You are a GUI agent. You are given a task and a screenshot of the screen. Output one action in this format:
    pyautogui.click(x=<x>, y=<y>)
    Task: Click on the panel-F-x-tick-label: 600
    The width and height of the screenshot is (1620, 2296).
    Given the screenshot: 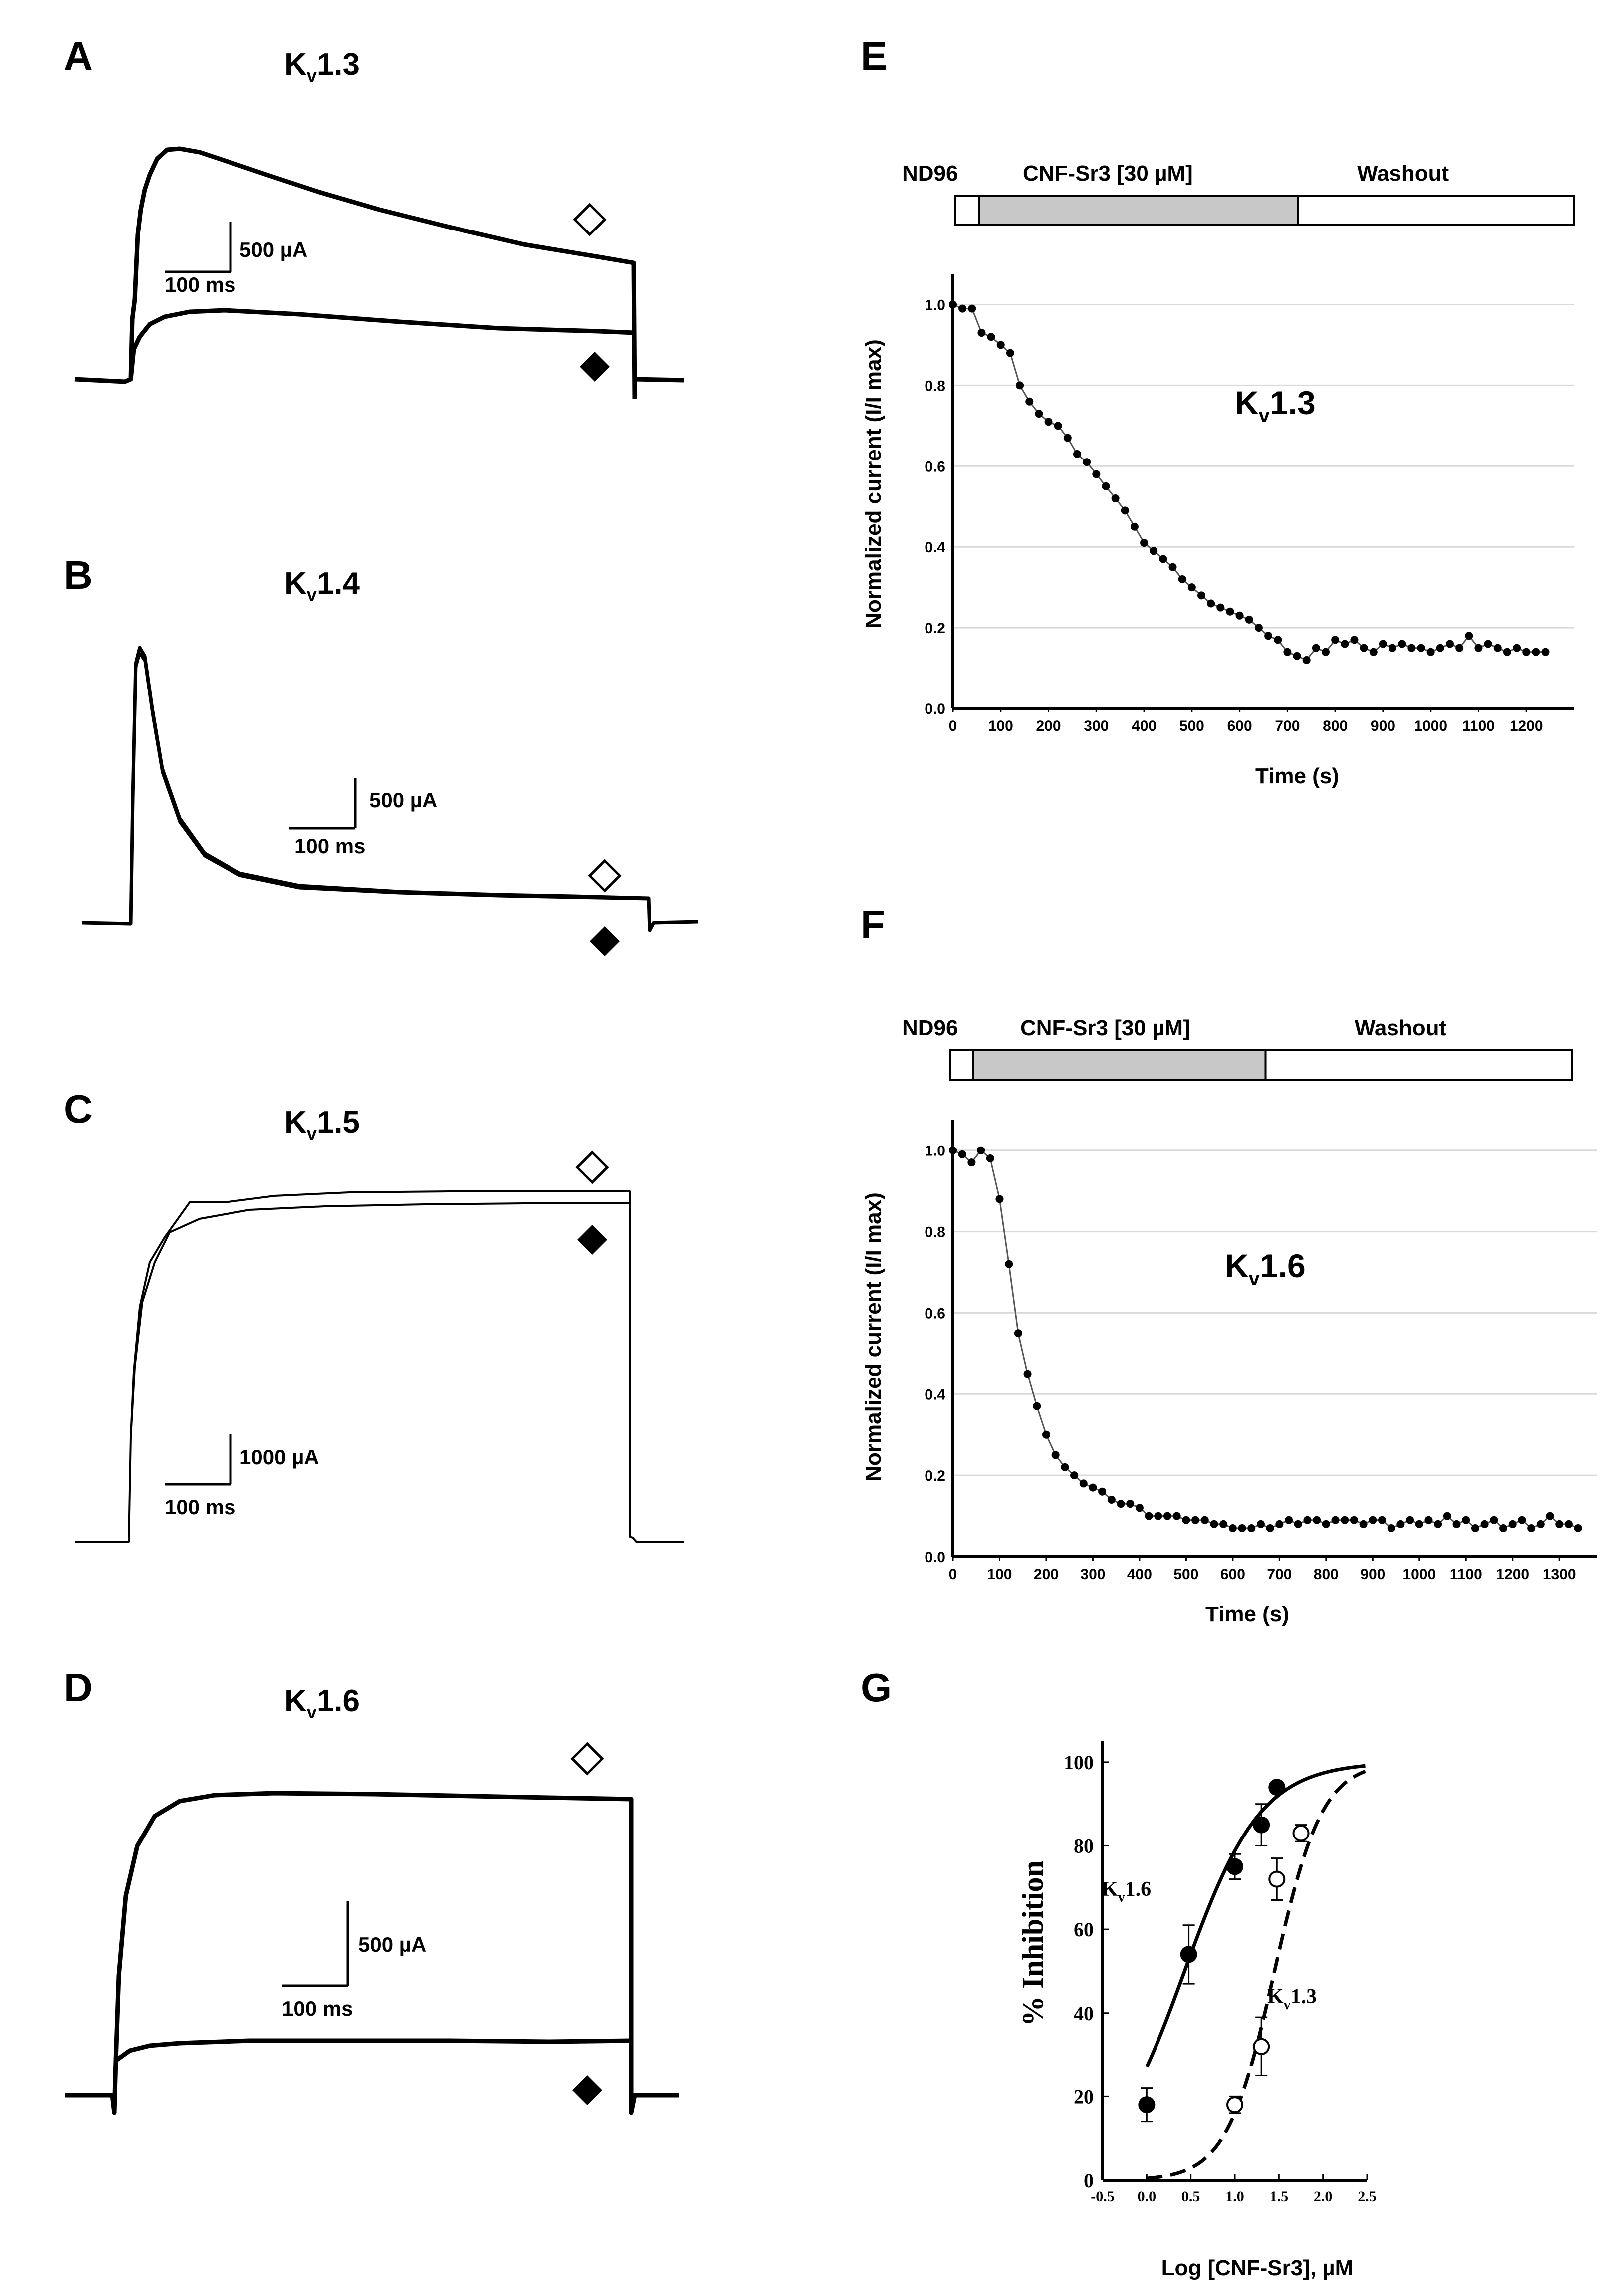 What is the action you would take?
    pyautogui.click(x=1232, y=1574)
    